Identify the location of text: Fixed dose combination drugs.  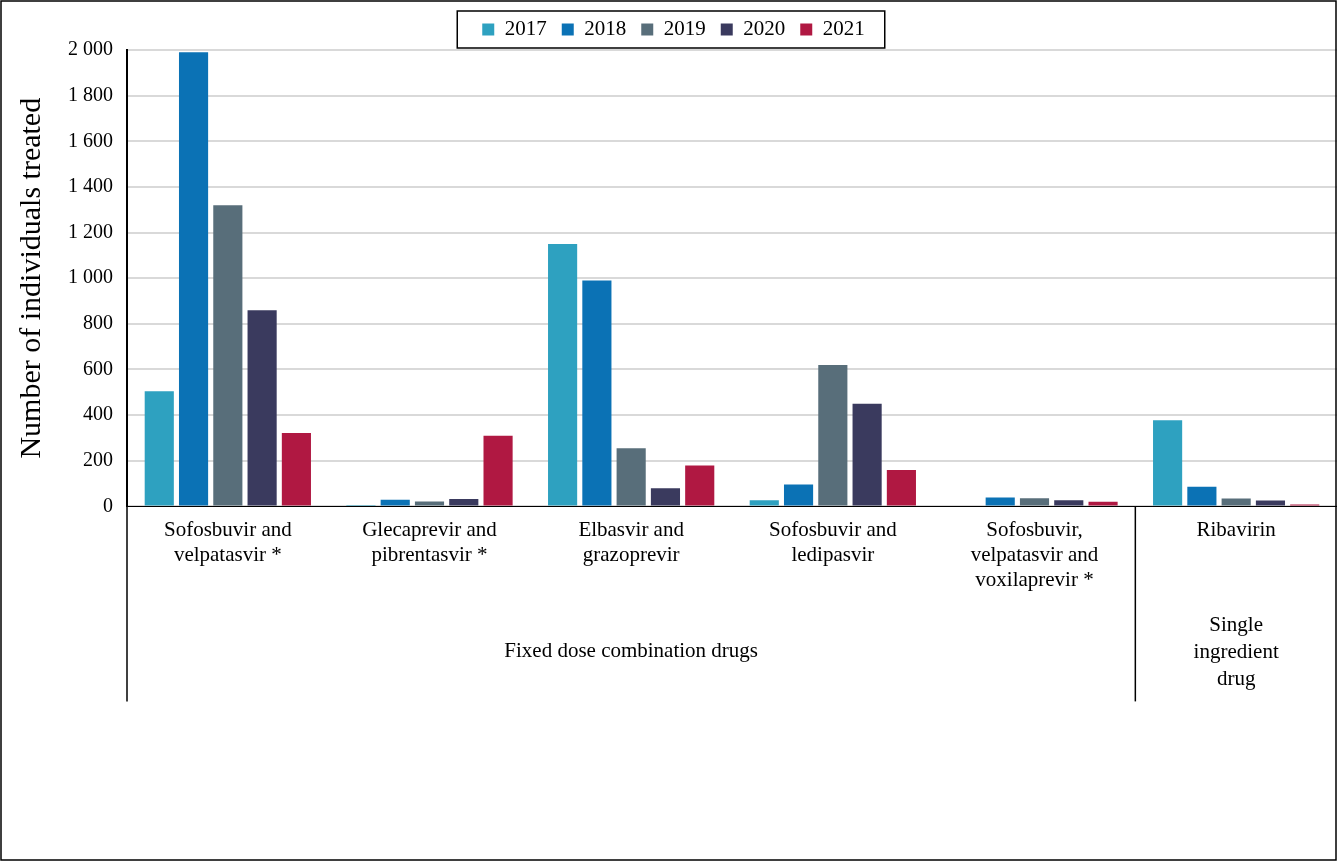
(631, 649).